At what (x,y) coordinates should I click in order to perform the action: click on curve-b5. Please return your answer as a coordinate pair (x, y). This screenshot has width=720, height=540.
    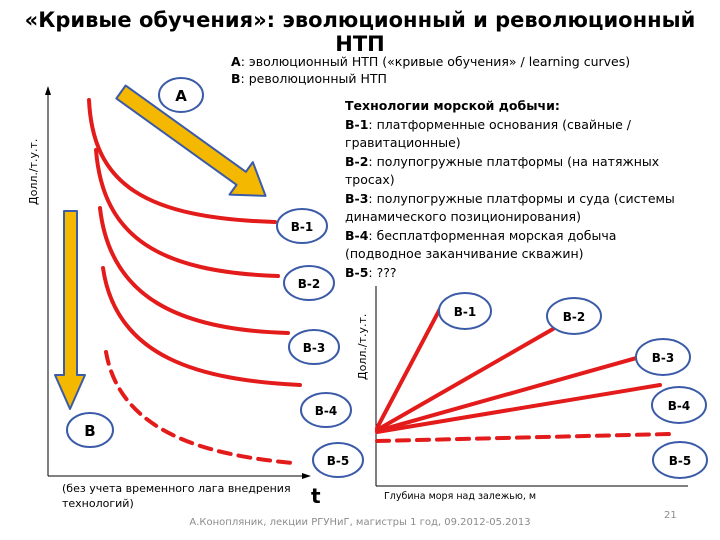
    Looking at the image, I should click on (199, 407).